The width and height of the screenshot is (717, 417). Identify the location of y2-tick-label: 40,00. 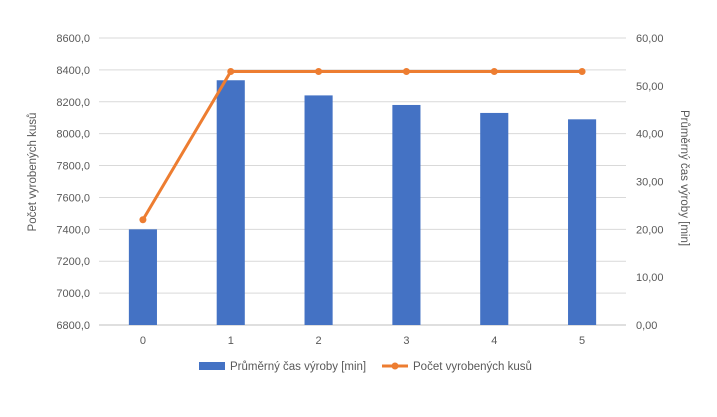
(650, 135).